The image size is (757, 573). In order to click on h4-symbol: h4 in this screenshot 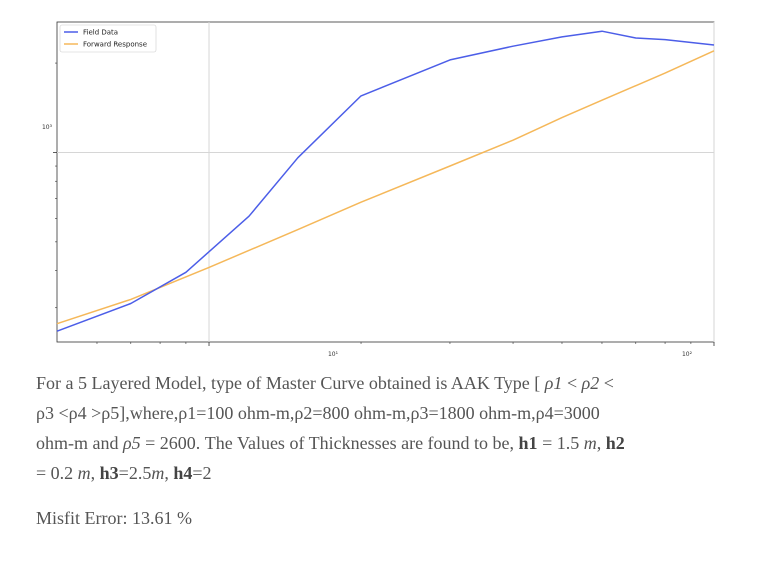, I will do `click(183, 473)`.